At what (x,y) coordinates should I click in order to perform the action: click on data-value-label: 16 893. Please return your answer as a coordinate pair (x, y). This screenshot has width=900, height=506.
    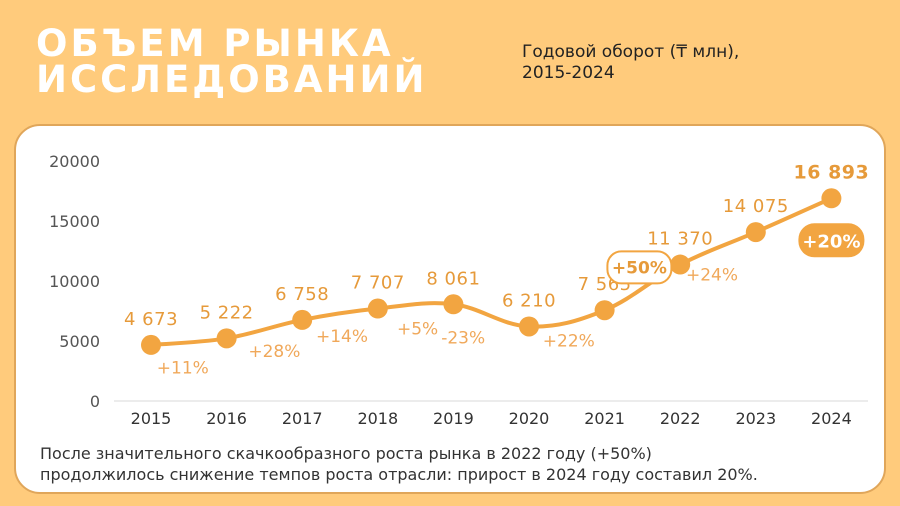
    Looking at the image, I should click on (832, 172).